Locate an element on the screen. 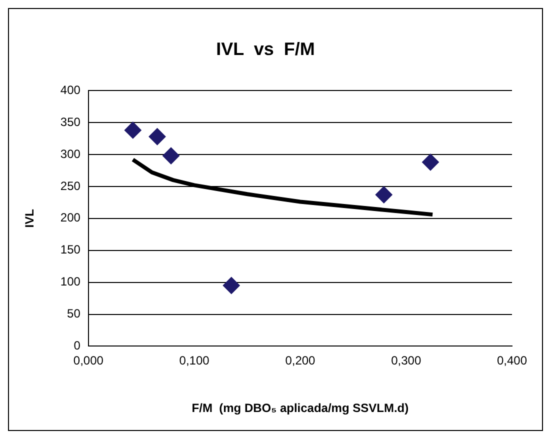 This screenshot has width=551, height=439. y-tick-label: 100 is located at coordinates (70, 281).